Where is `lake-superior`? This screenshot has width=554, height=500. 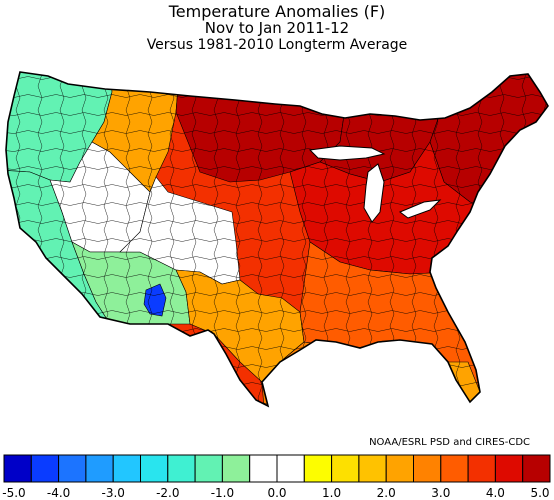 lake-superior is located at coordinates (347, 153).